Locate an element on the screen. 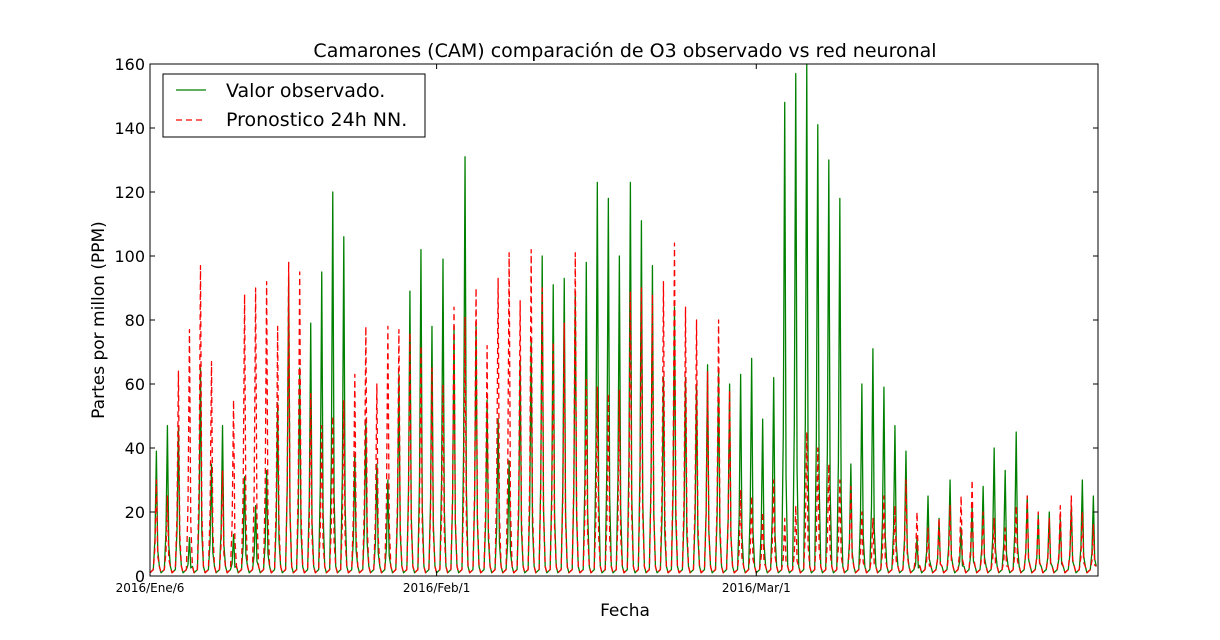 This screenshot has width=1220, height=640. y-tick-label: 60 is located at coordinates (135, 384).